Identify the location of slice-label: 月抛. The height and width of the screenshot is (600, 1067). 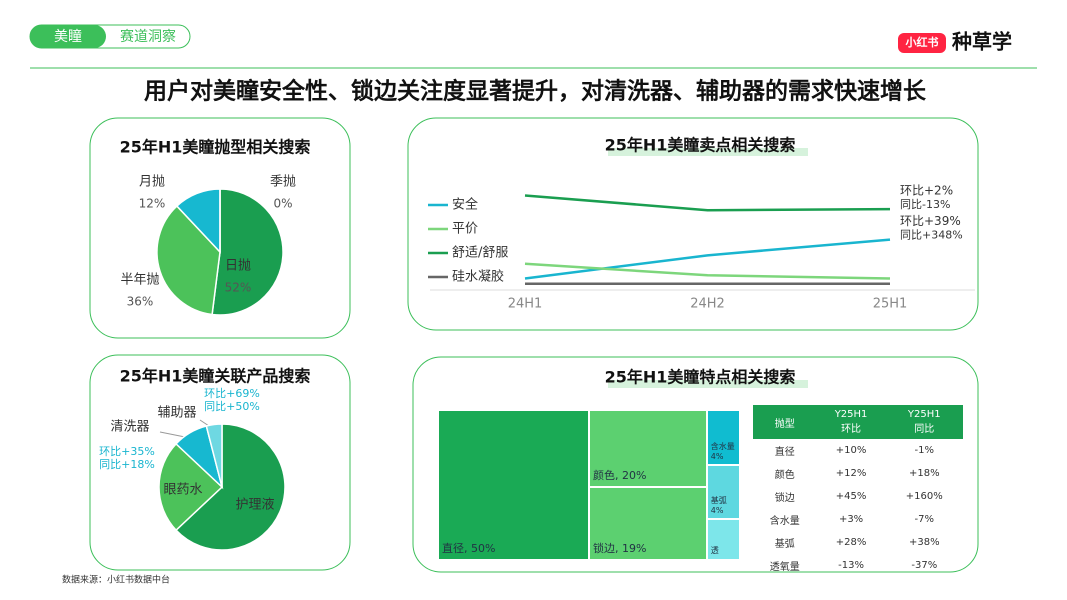
(152, 182).